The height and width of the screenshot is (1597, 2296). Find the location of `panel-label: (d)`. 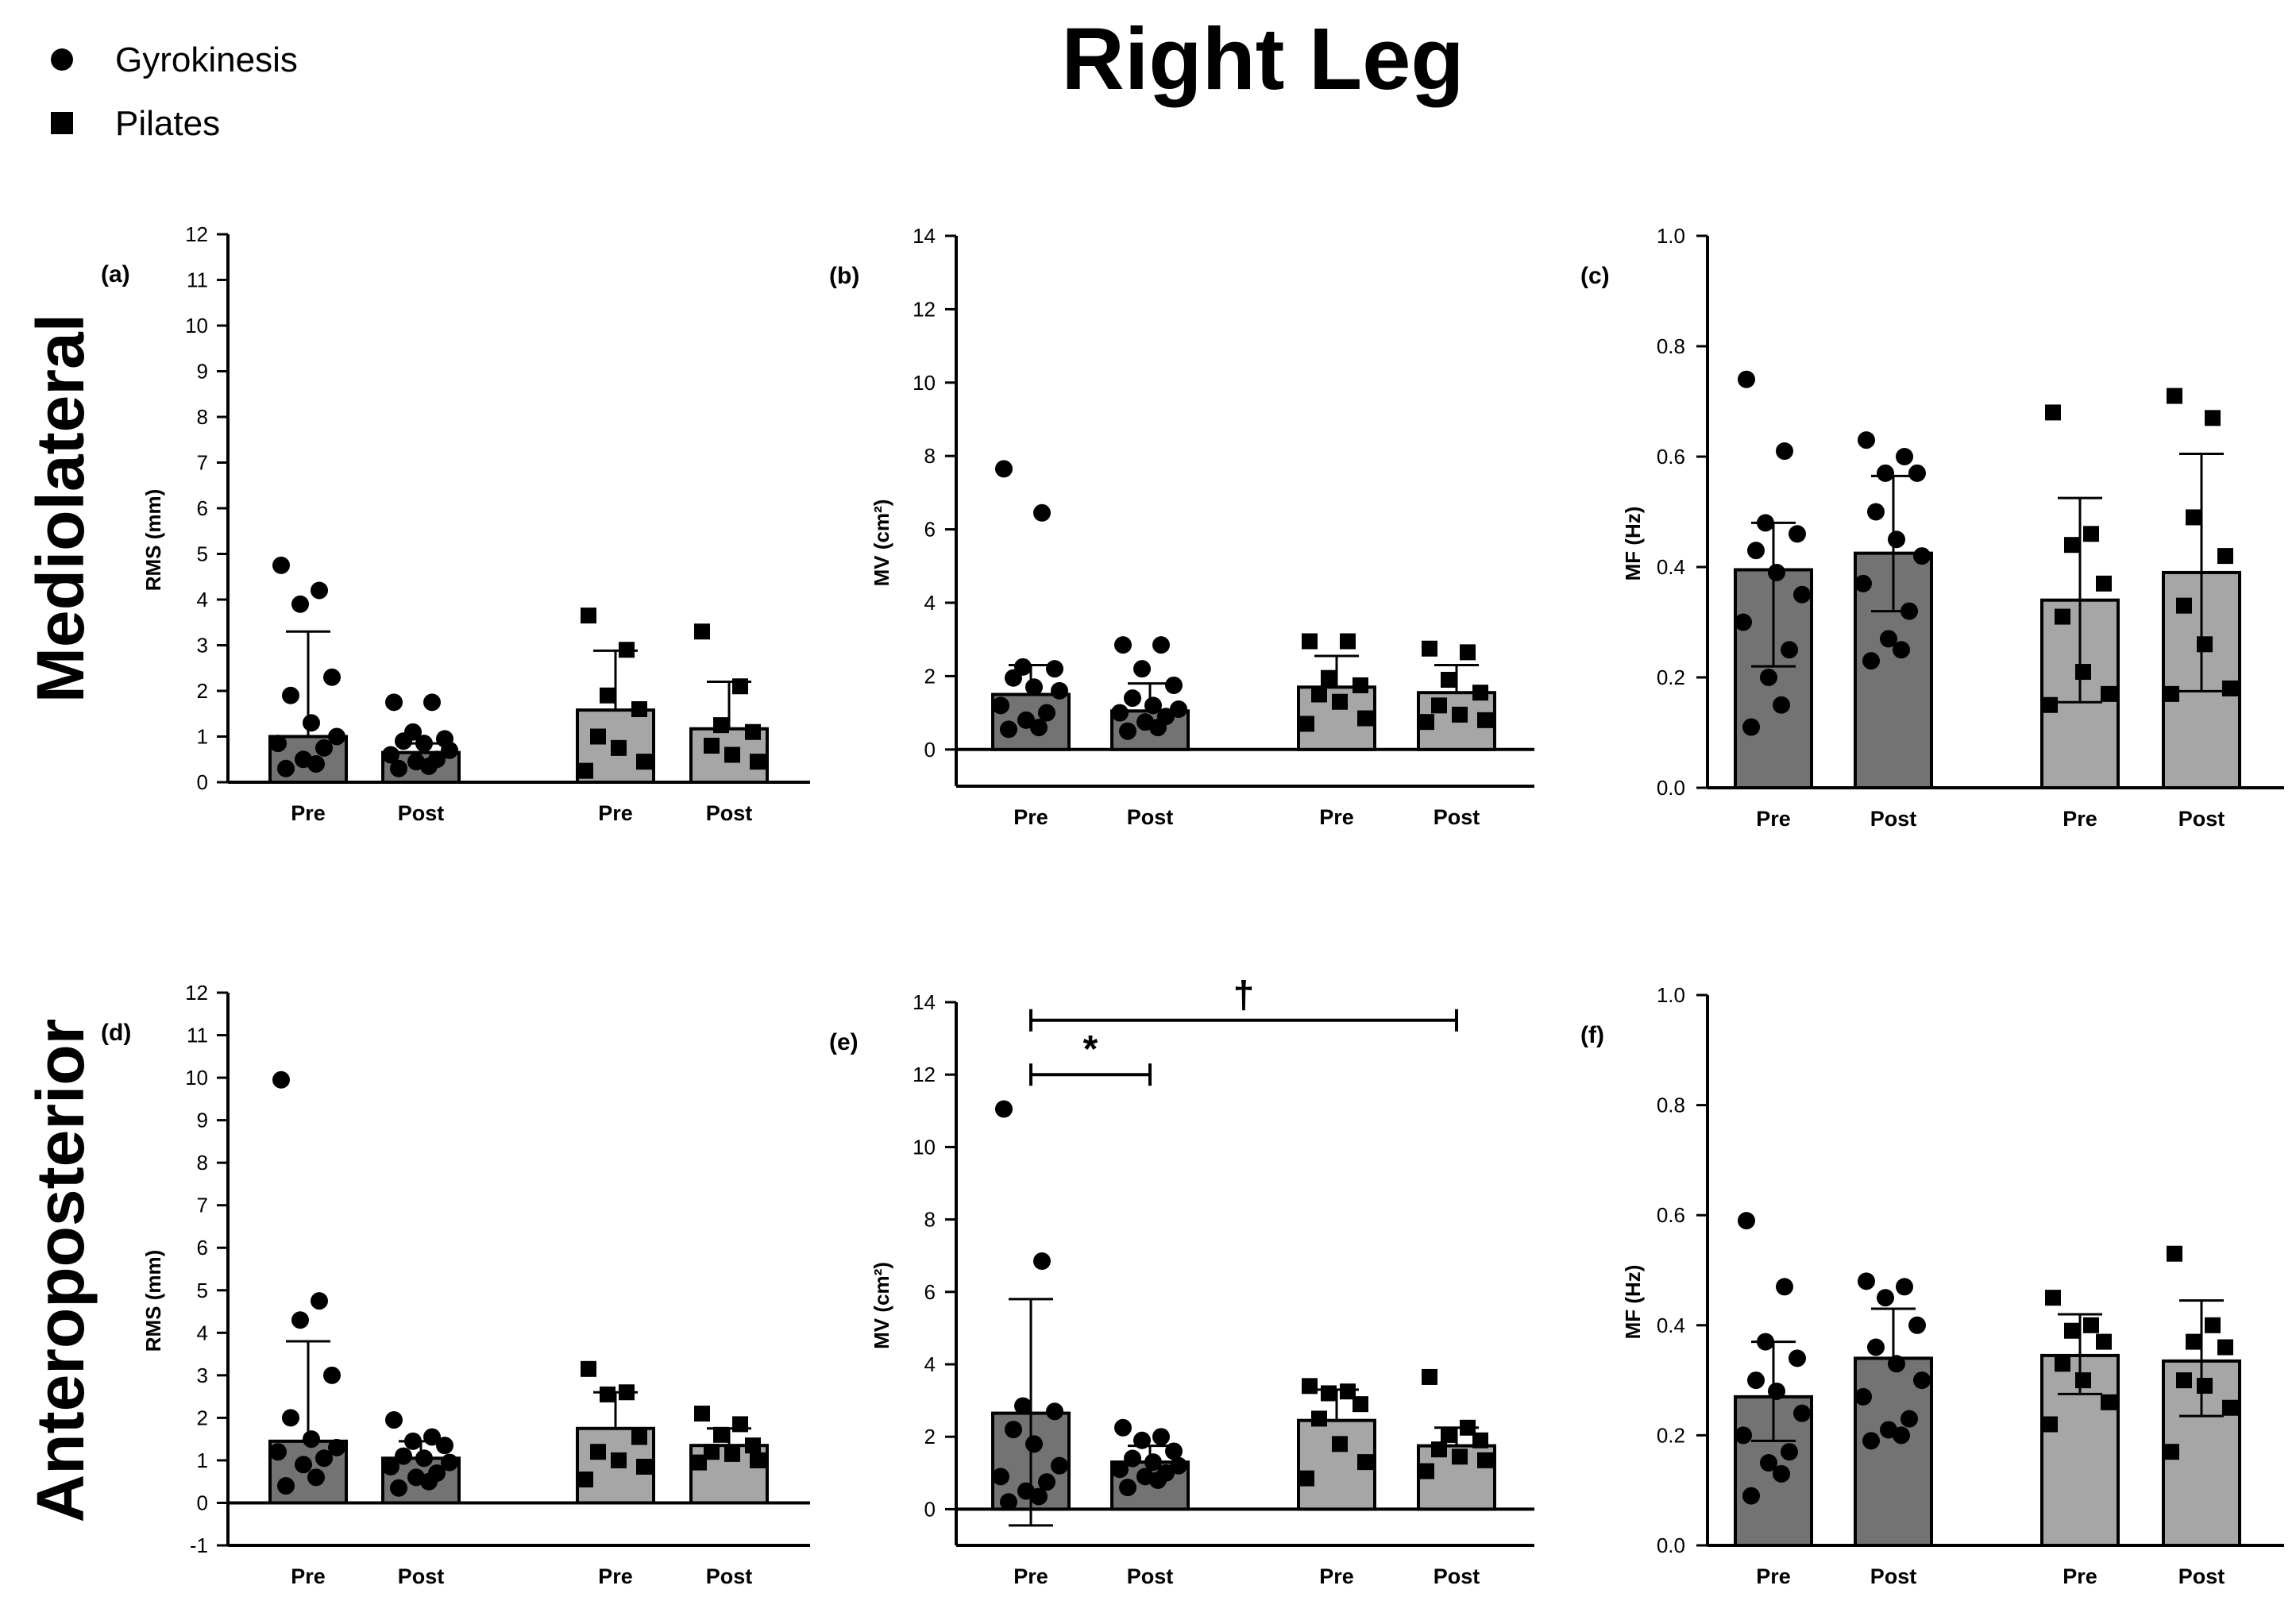

panel-label: (d) is located at coordinates (116, 1033).